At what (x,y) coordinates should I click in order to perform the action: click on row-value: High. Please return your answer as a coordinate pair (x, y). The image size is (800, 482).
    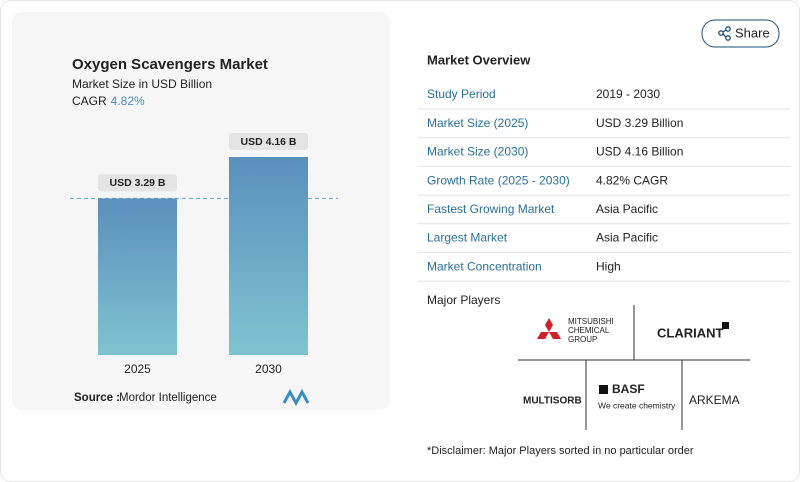
    Looking at the image, I should click on (608, 266).